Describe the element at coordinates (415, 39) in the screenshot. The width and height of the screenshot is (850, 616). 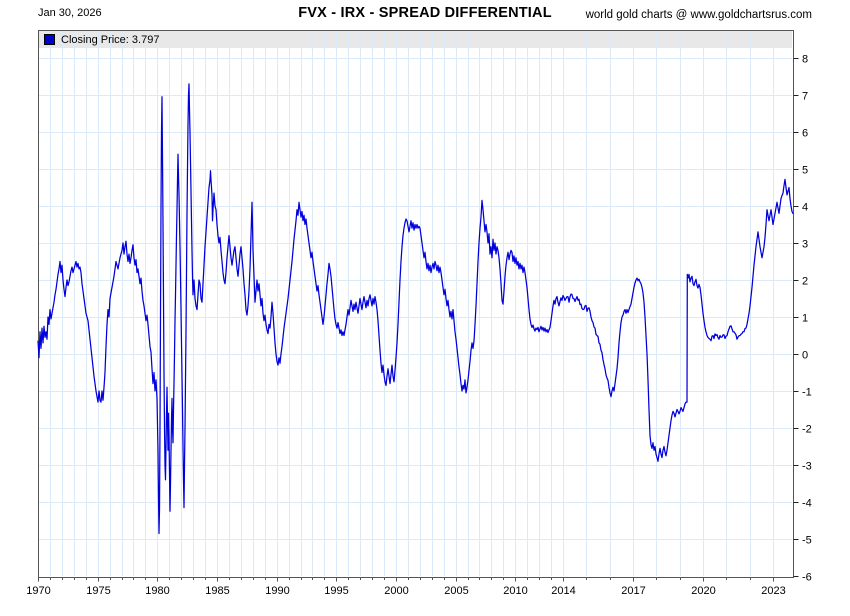
I see `legend-strip-bg` at that location.